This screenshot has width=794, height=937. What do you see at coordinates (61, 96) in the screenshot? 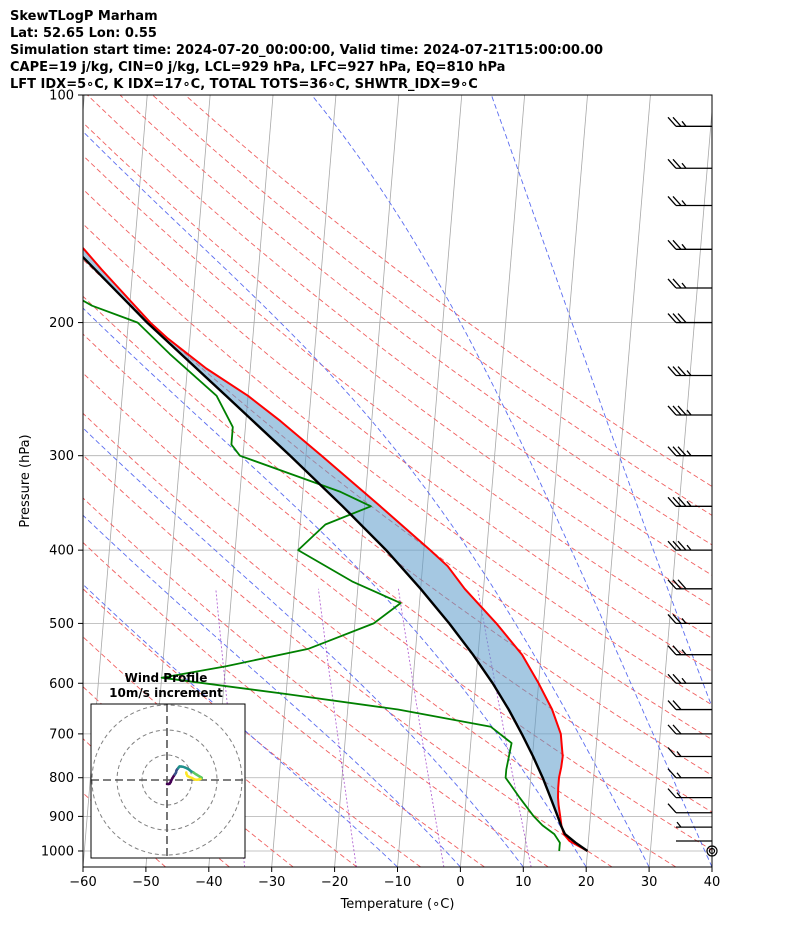
I see `y-tick-label: 100` at bounding box center [61, 96].